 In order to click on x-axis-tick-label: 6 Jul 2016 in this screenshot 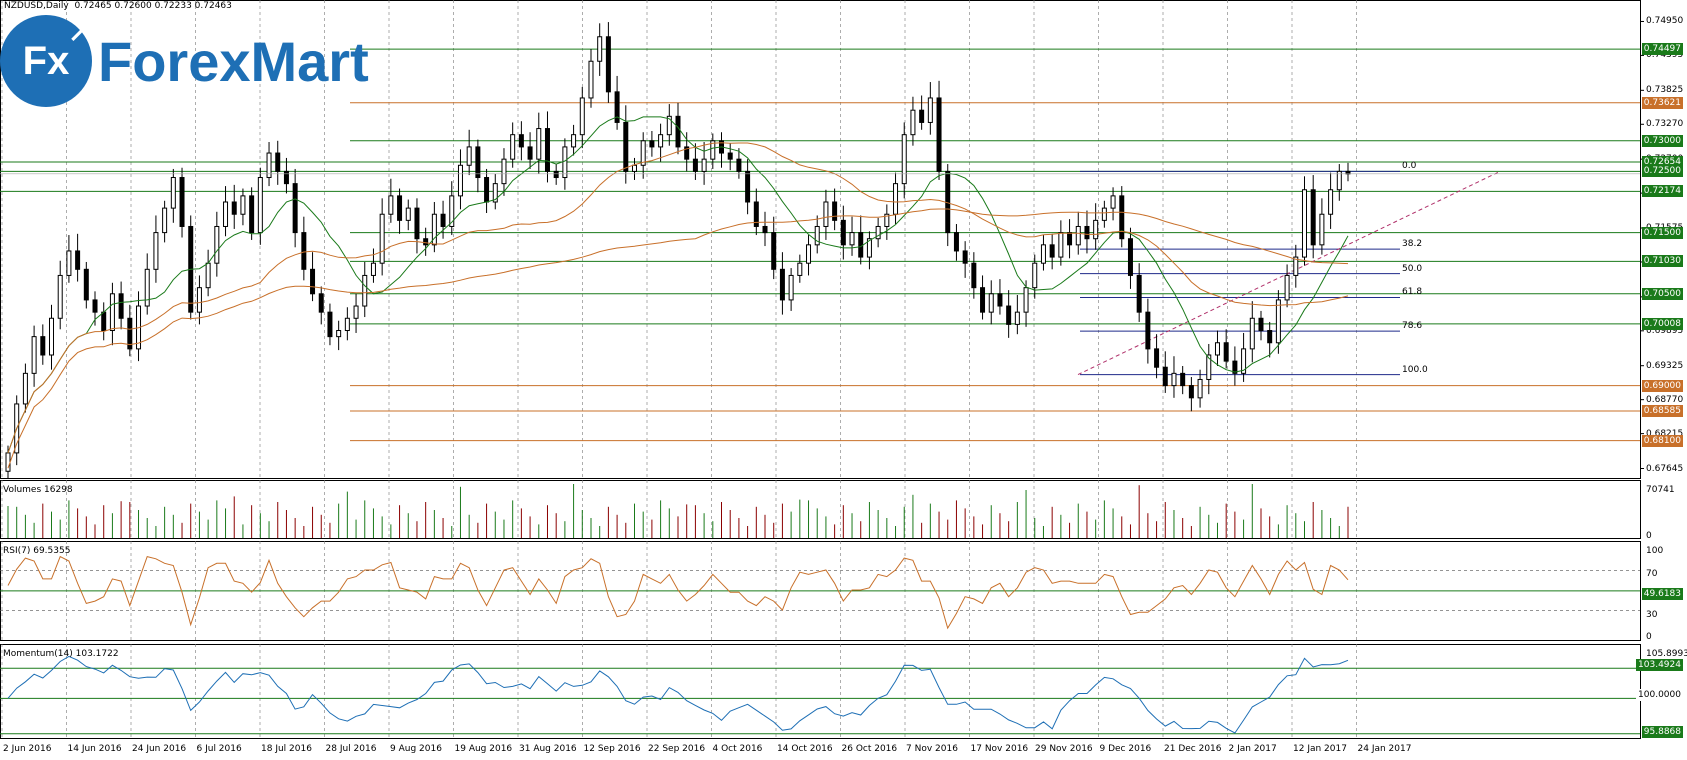, I will do `click(219, 749)`.